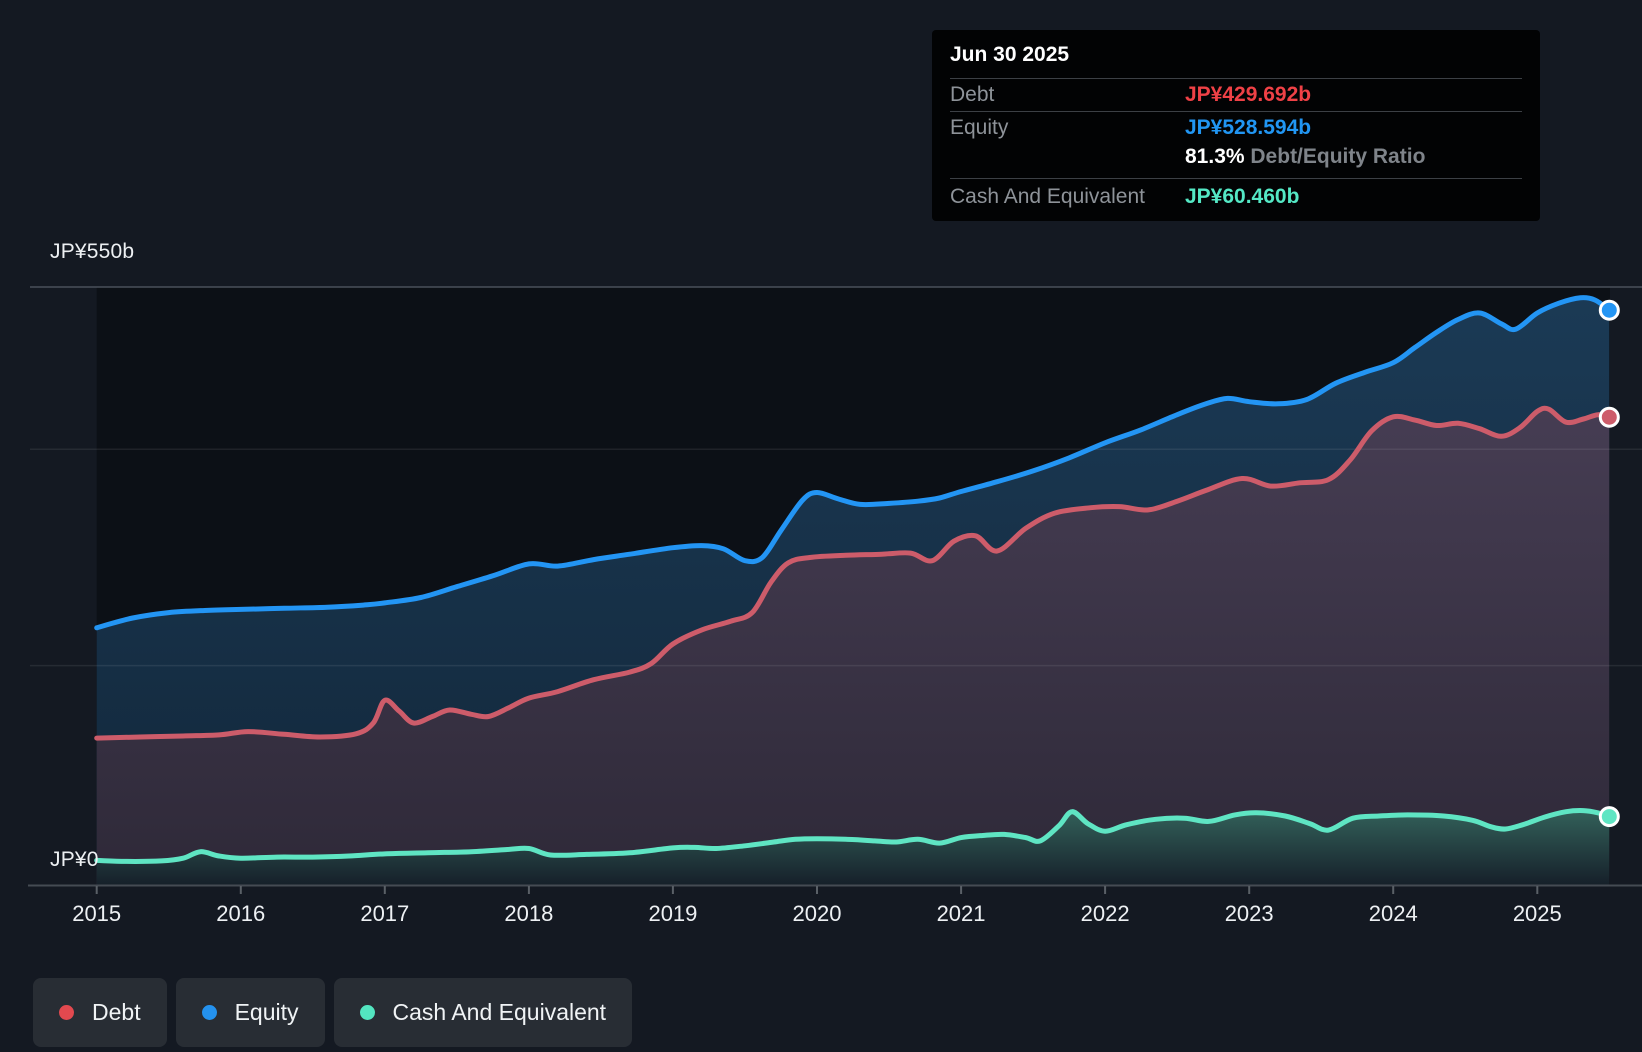 This screenshot has height=1052, width=1642. I want to click on tooltip-debt-value: JP¥429.692b, so click(1248, 94).